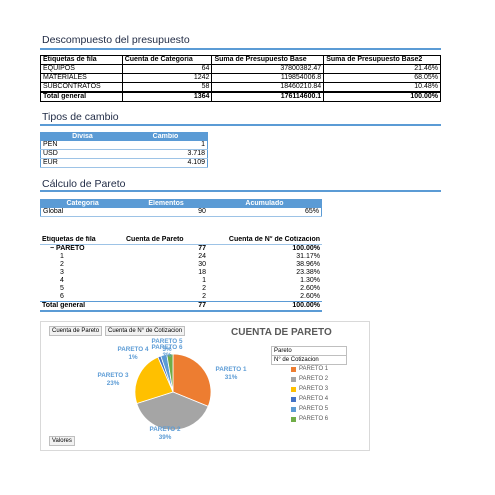  I want to click on budget-cell: 21.46%, so click(382, 69).